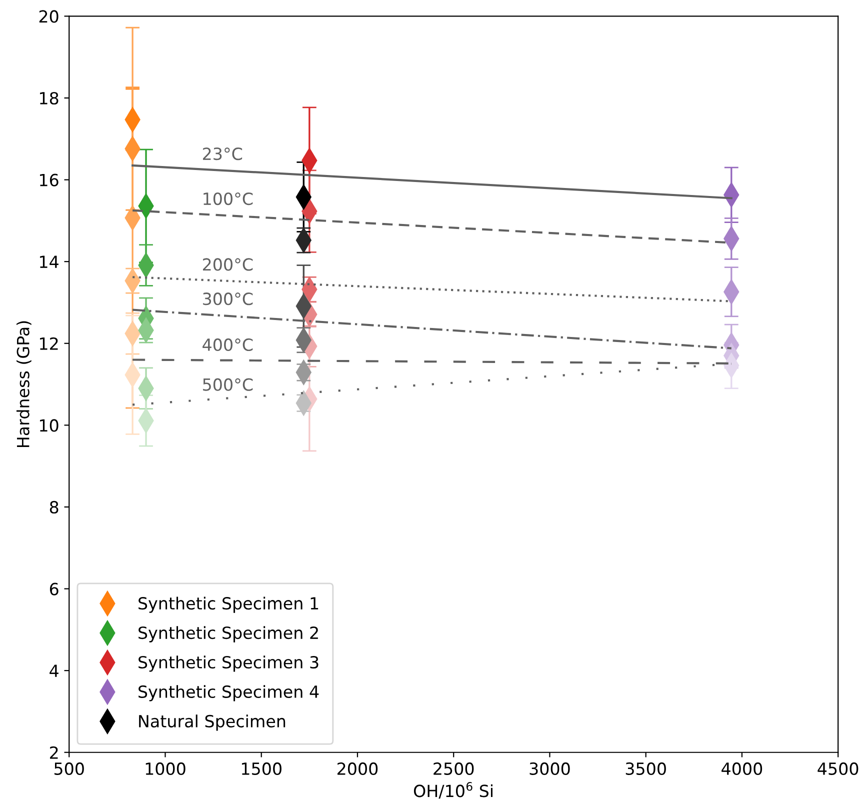 The width and height of the screenshot is (864, 809). What do you see at coordinates (453, 790) in the screenshot?
I see `x-axis-title: OH/10$^{6}$ Si` at bounding box center [453, 790].